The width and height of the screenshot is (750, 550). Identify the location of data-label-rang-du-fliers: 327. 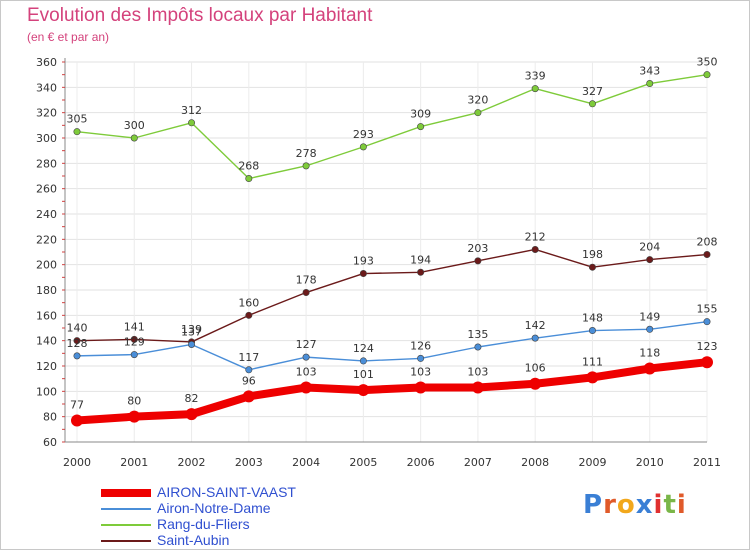
(592, 91).